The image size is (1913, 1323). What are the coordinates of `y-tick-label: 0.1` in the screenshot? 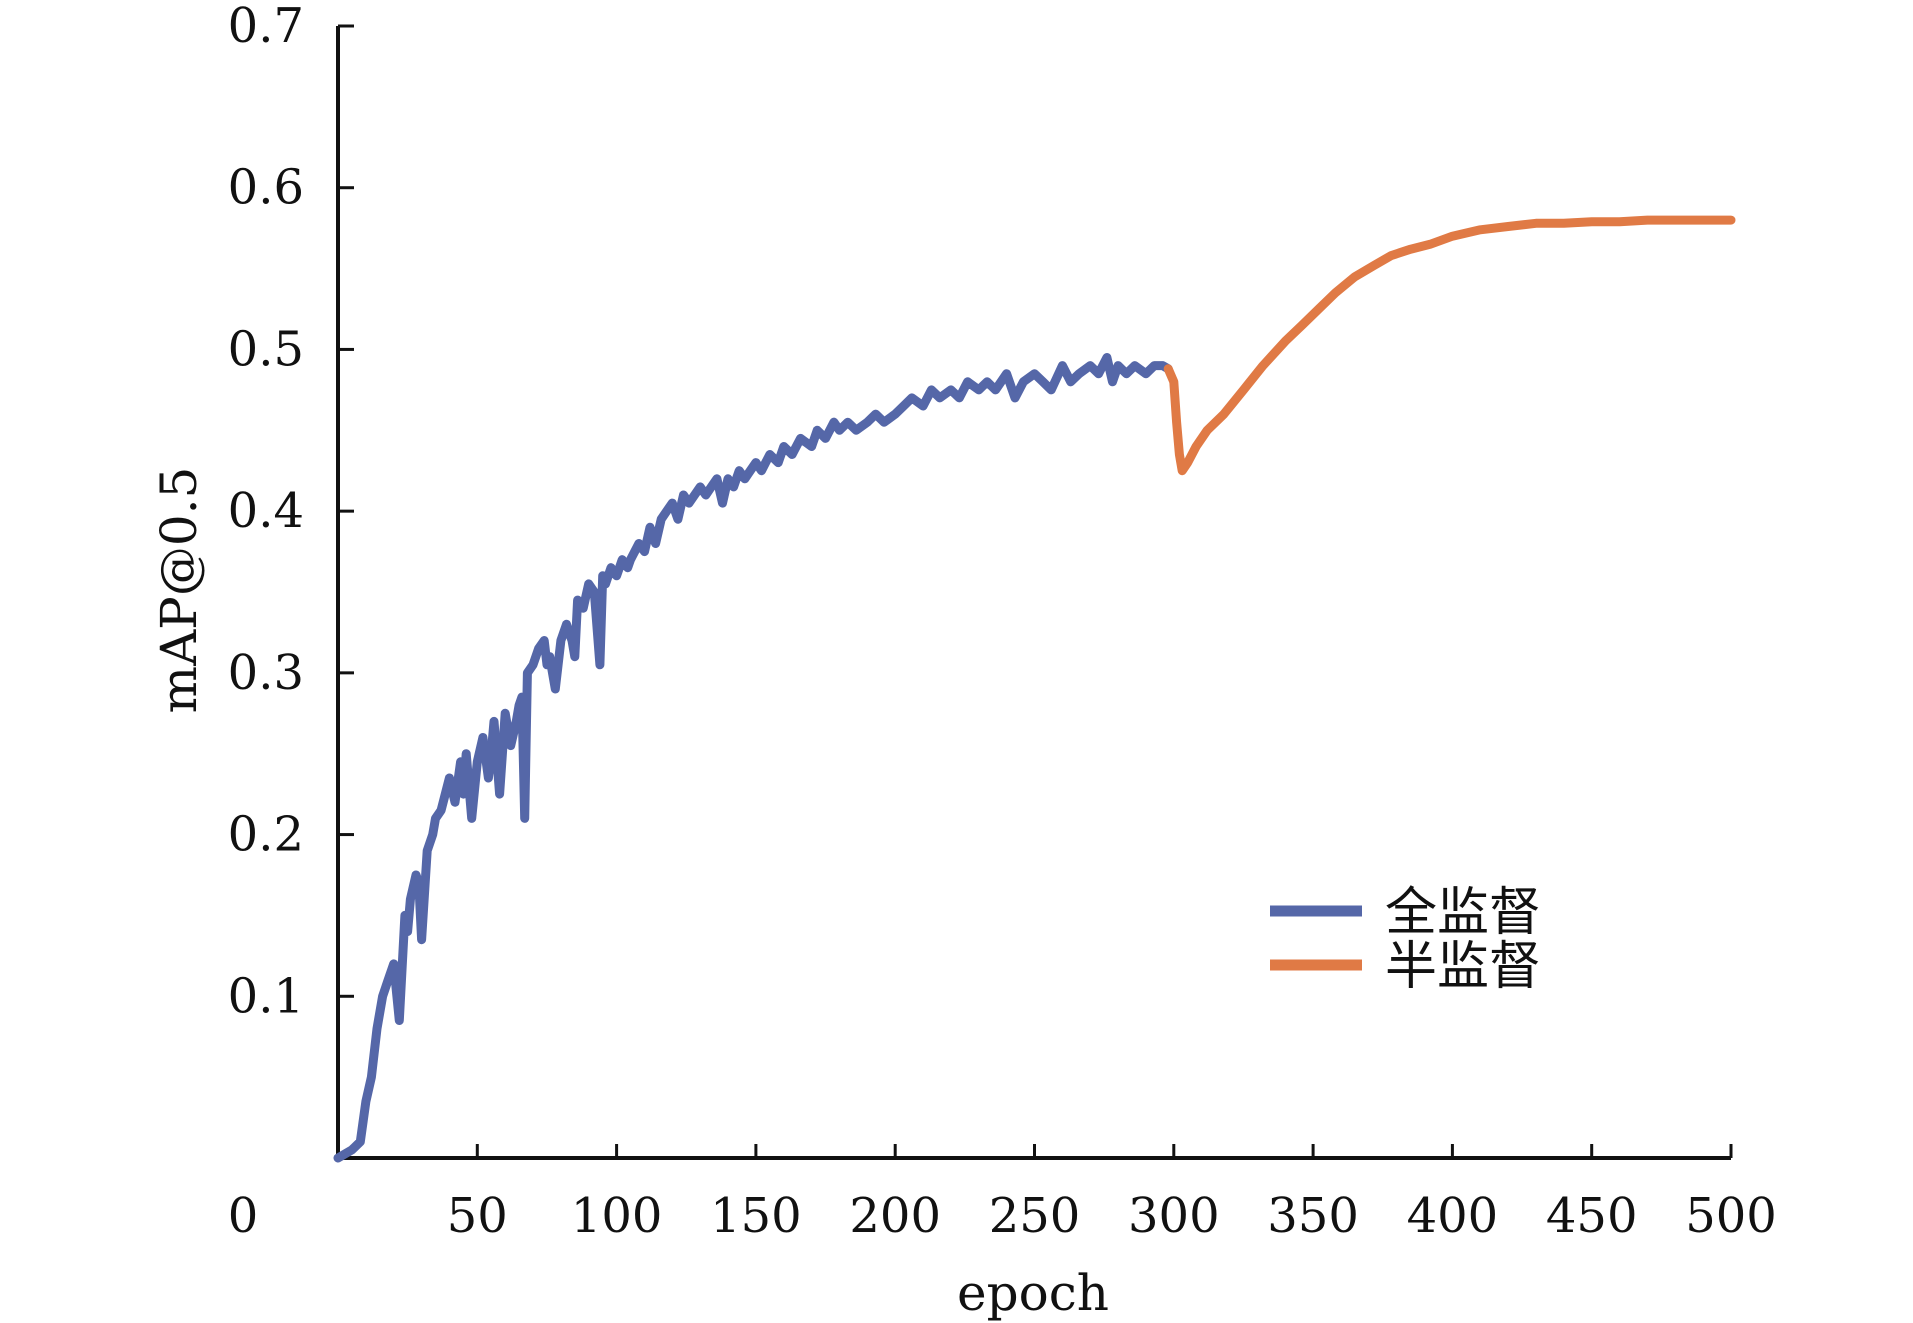 It's located at (266, 996).